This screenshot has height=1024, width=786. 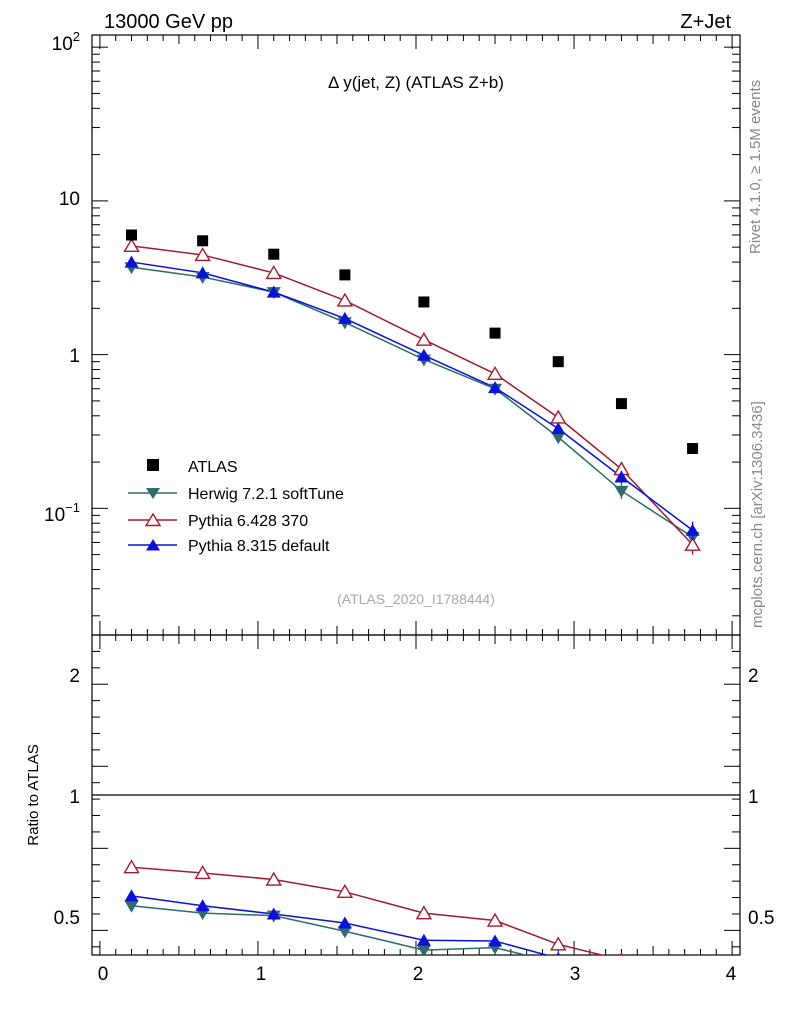 What do you see at coordinates (153, 493) in the screenshot?
I see `legend-marker-herwig` at bounding box center [153, 493].